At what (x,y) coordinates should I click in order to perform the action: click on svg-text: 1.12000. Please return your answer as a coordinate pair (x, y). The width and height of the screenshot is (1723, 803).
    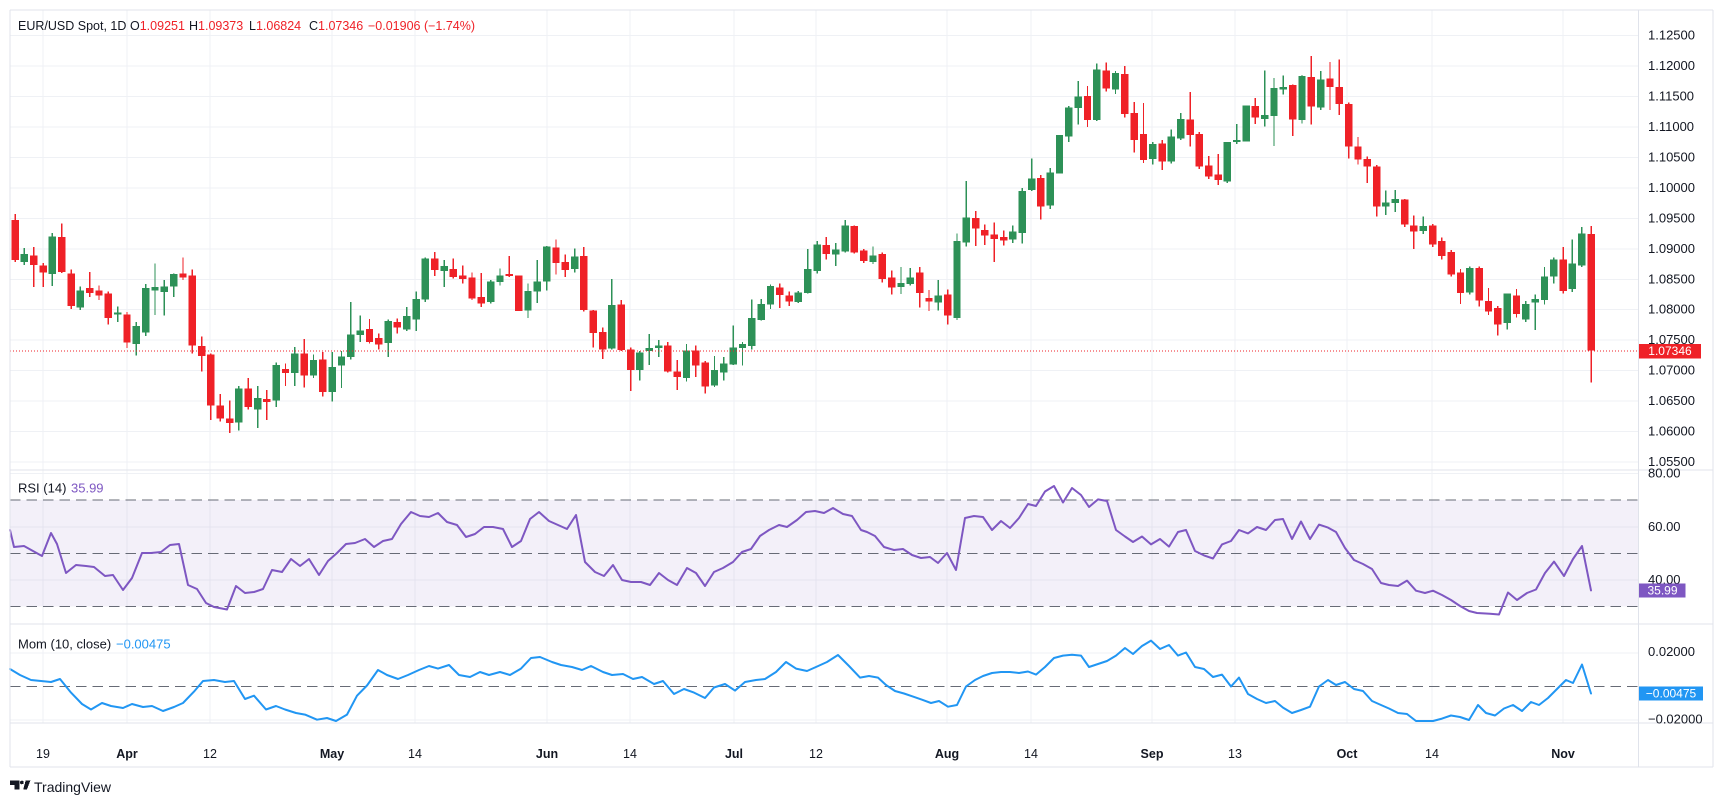
    Looking at the image, I should click on (1671, 65).